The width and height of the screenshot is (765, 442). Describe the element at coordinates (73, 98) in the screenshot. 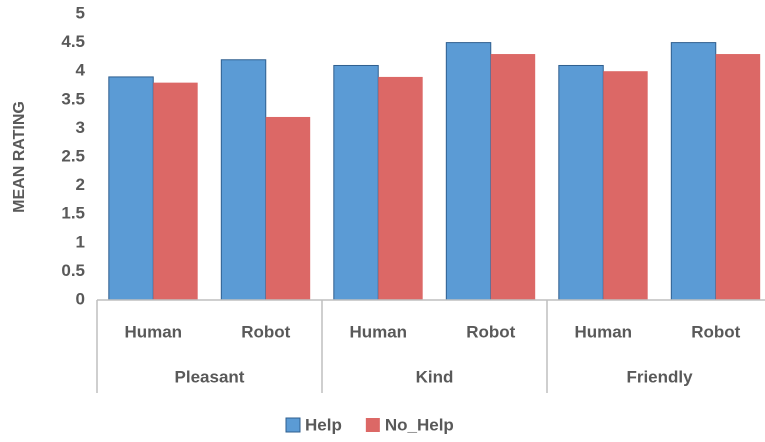

I see `y-tick-label: 3.5` at that location.